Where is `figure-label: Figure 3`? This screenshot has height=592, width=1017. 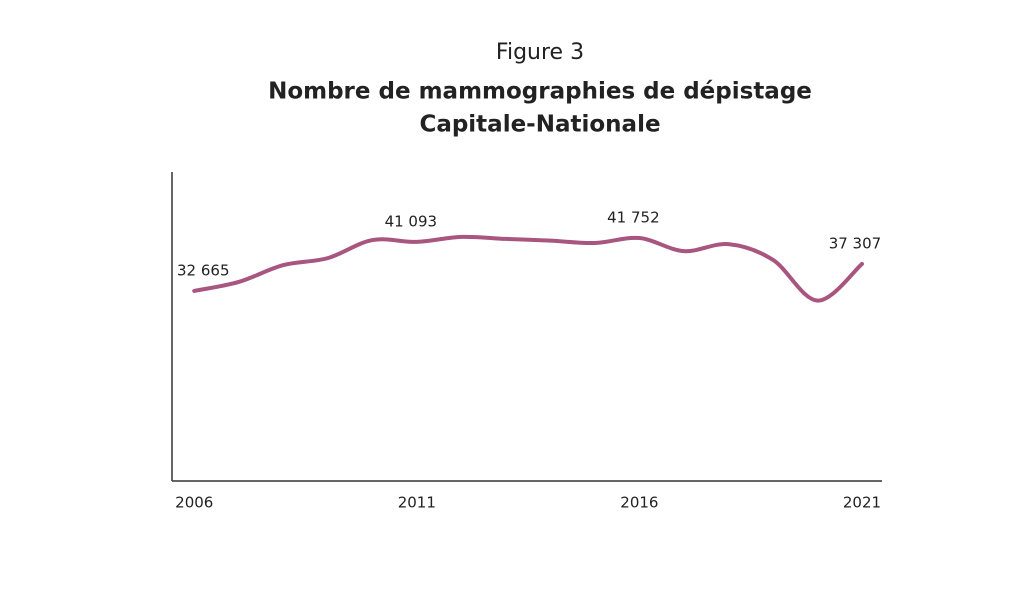
figure-label: Figure 3 is located at coordinates (540, 52).